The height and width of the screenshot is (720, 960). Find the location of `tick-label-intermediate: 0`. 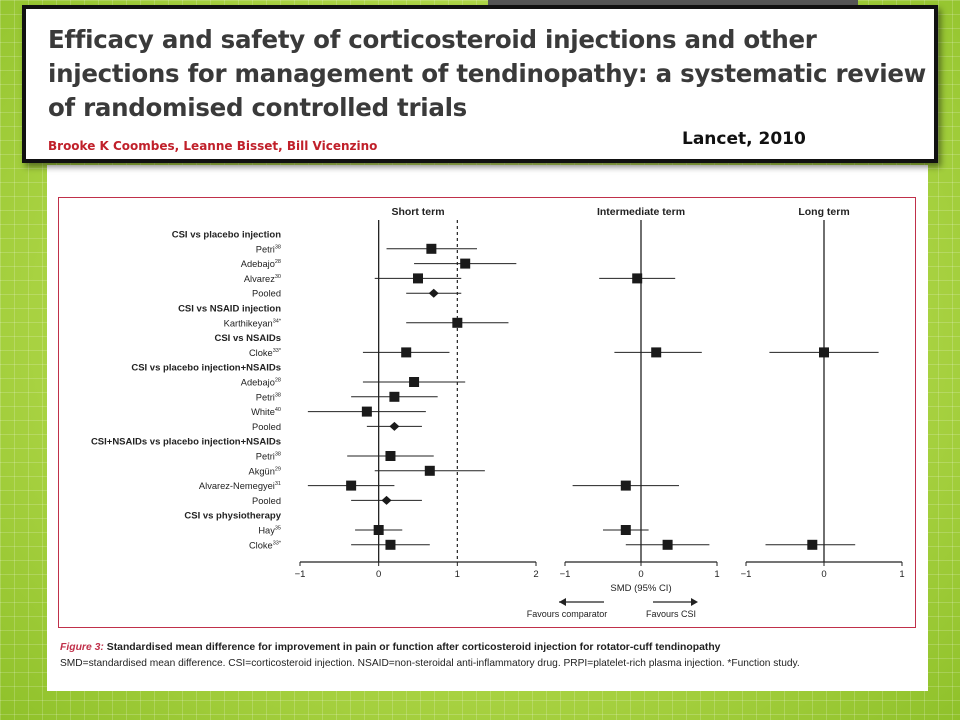

tick-label-intermediate: 0 is located at coordinates (640, 574).